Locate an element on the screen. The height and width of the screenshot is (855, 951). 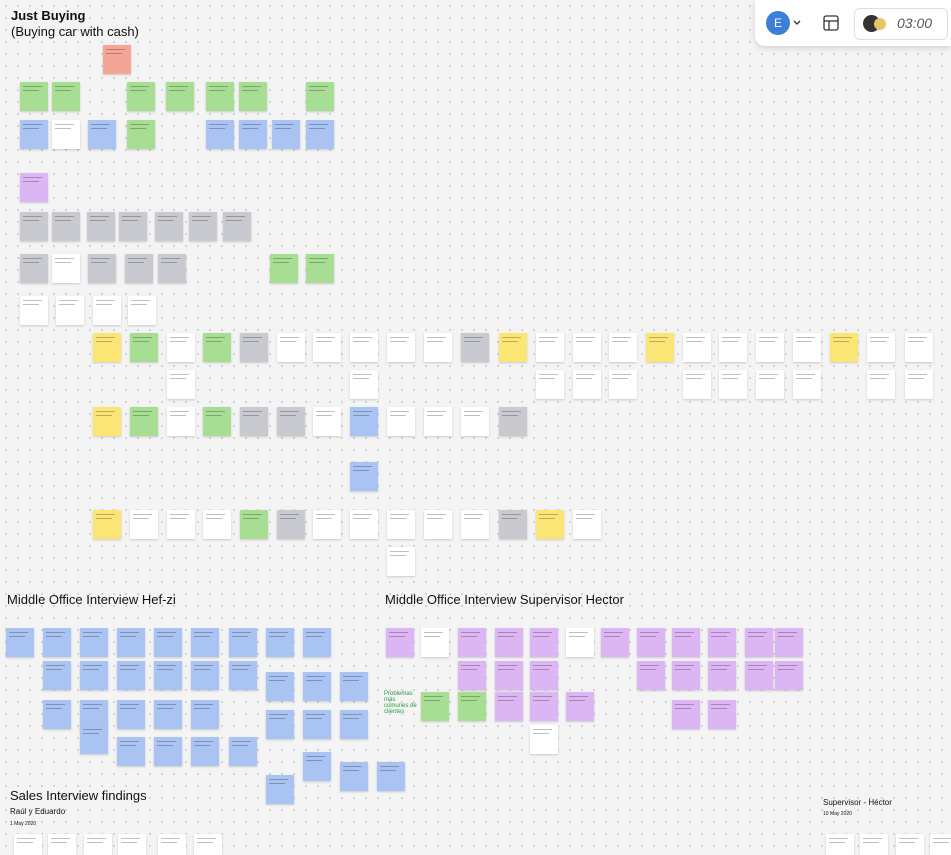
avatar: E is located at coordinates (778, 23).